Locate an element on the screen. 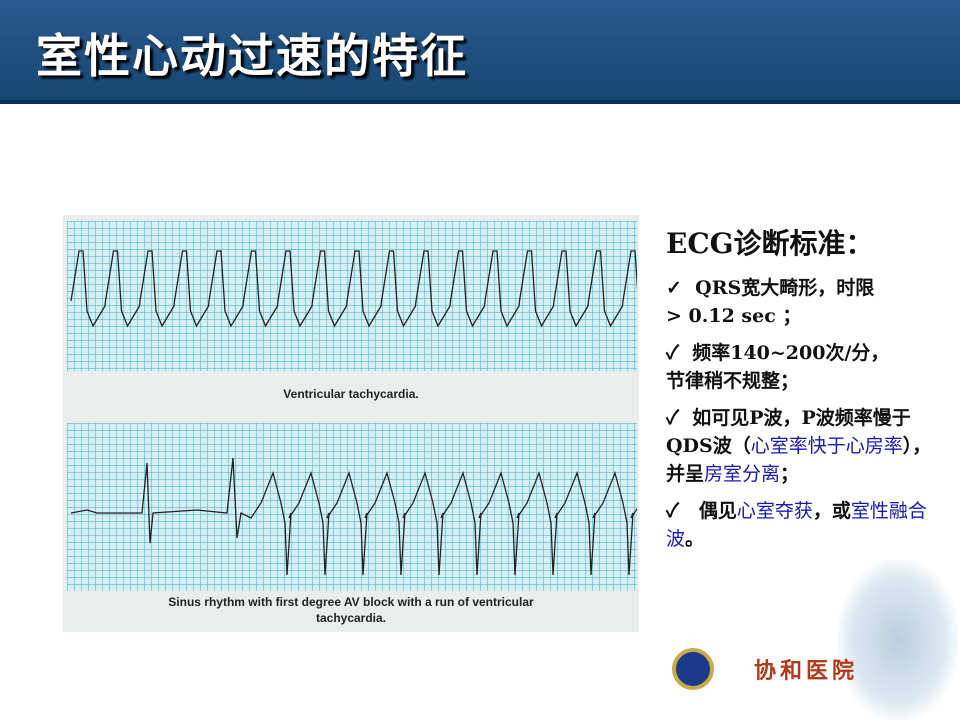 The height and width of the screenshot is (720, 960). caption-sinus-vt-2: tachycardia. is located at coordinates (351, 618).